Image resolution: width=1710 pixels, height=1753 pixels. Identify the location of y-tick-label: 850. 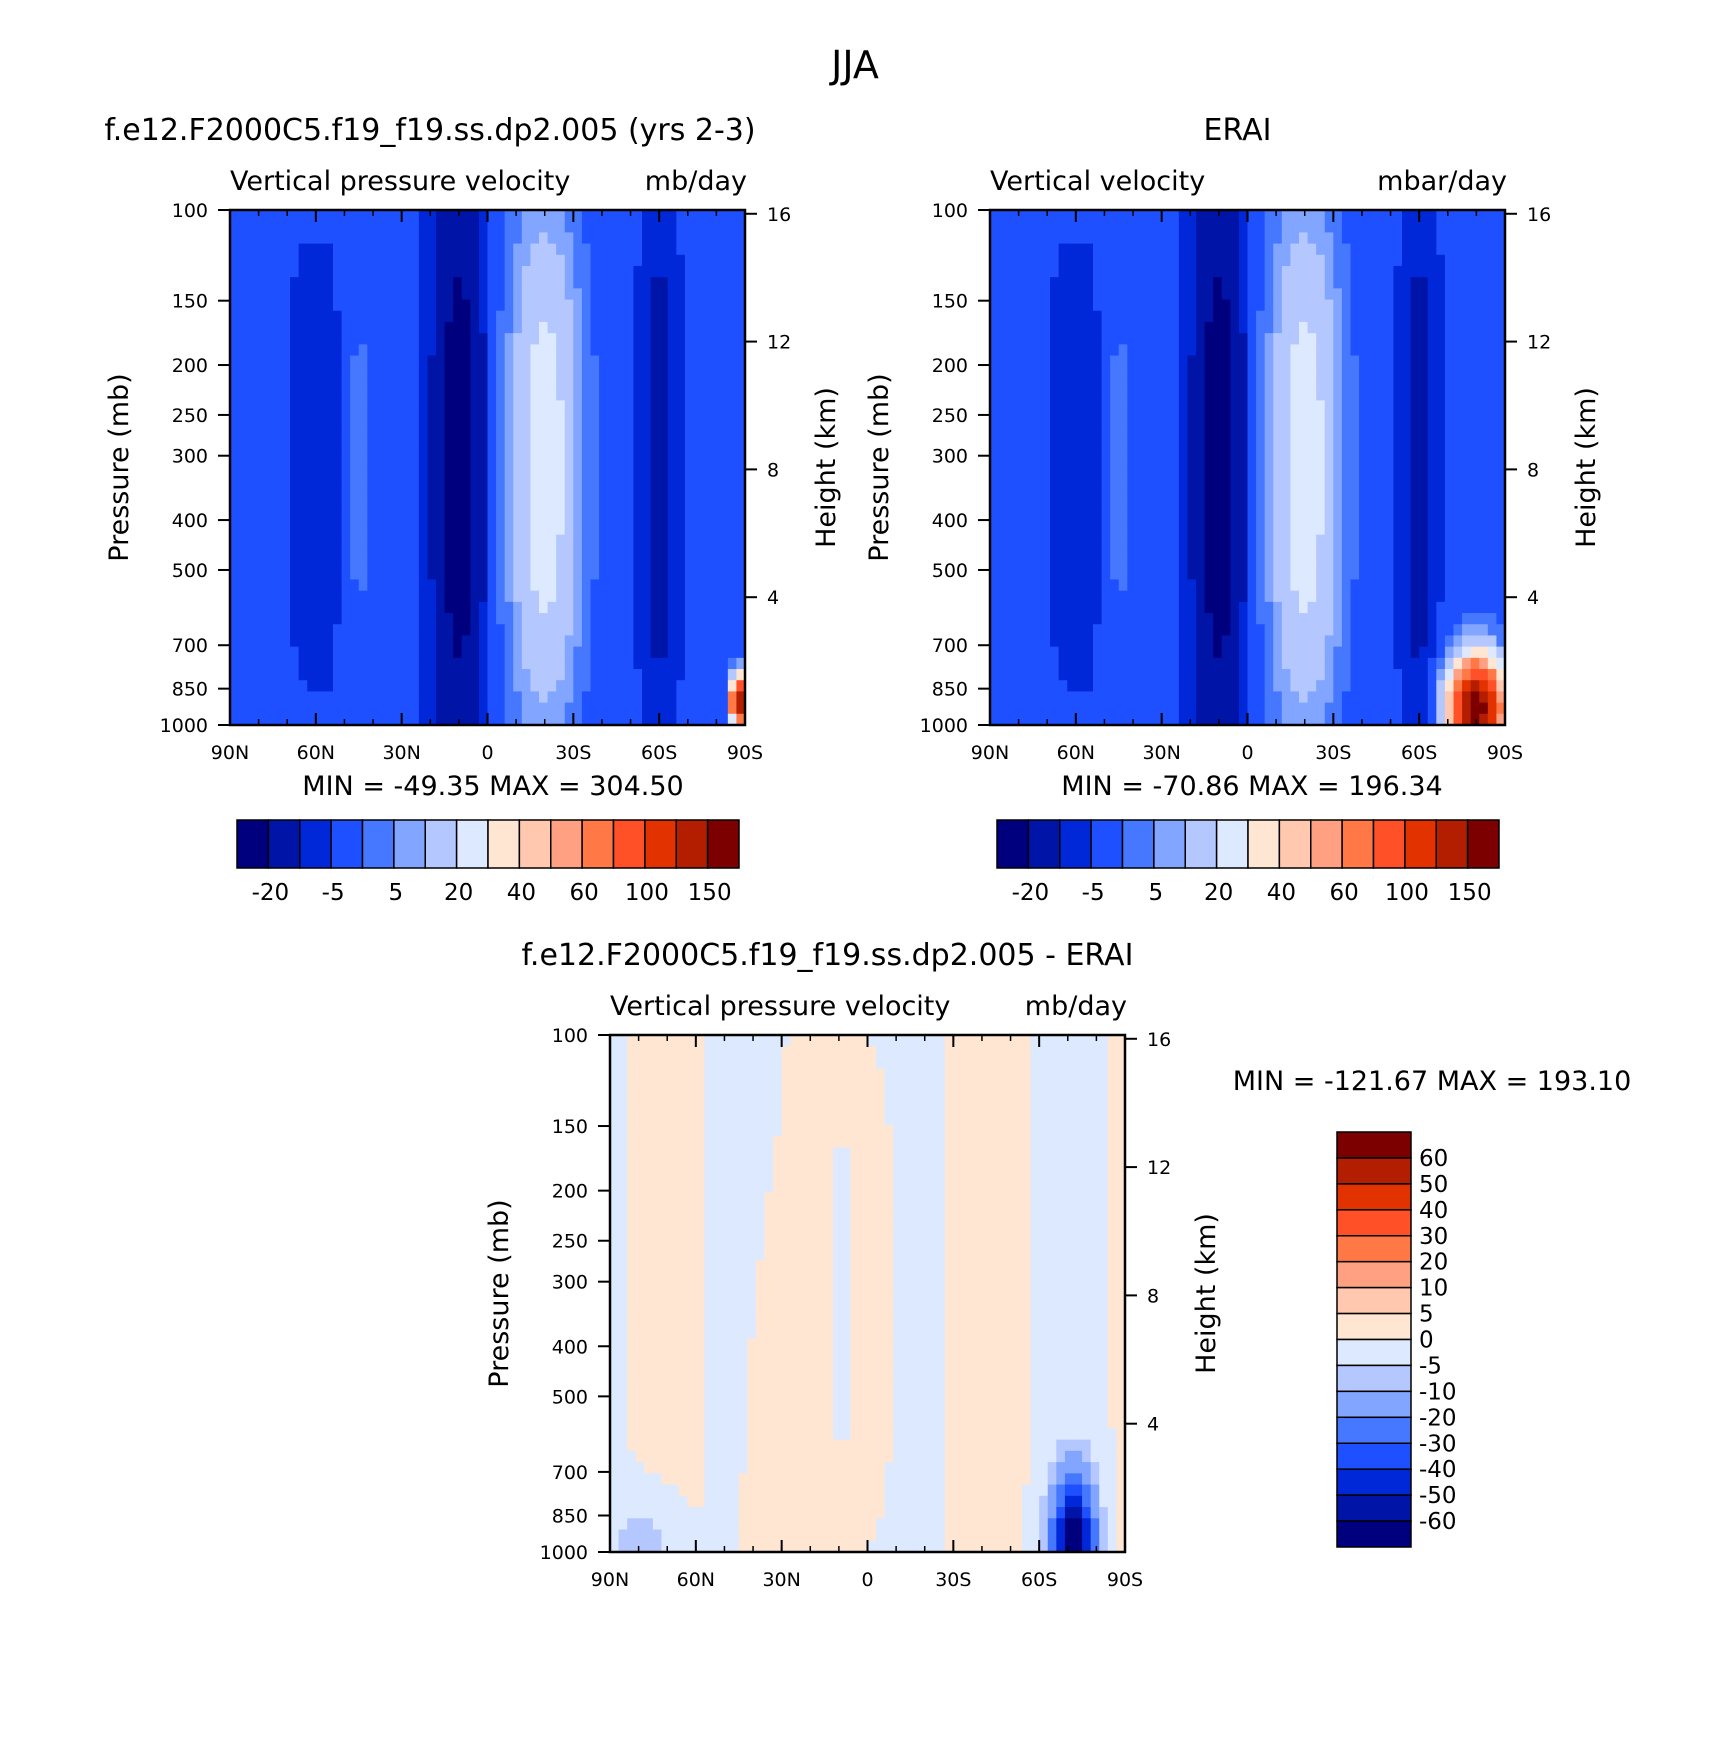
(190, 690).